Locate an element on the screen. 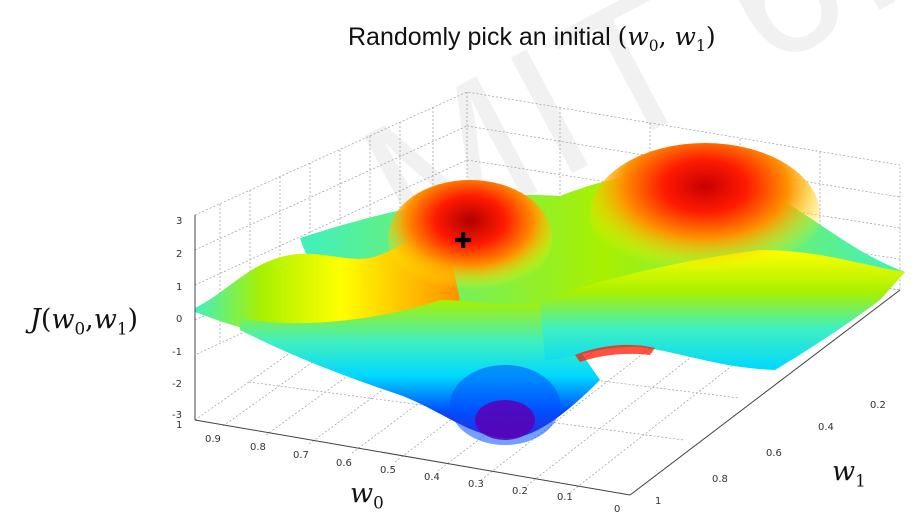 The height and width of the screenshot is (532, 923). x-axis-label: w0 is located at coordinates (367, 495).